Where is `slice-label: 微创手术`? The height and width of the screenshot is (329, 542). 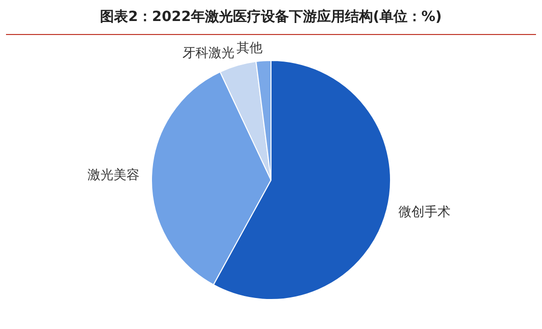 slice-label: 微创手术 is located at coordinates (424, 212).